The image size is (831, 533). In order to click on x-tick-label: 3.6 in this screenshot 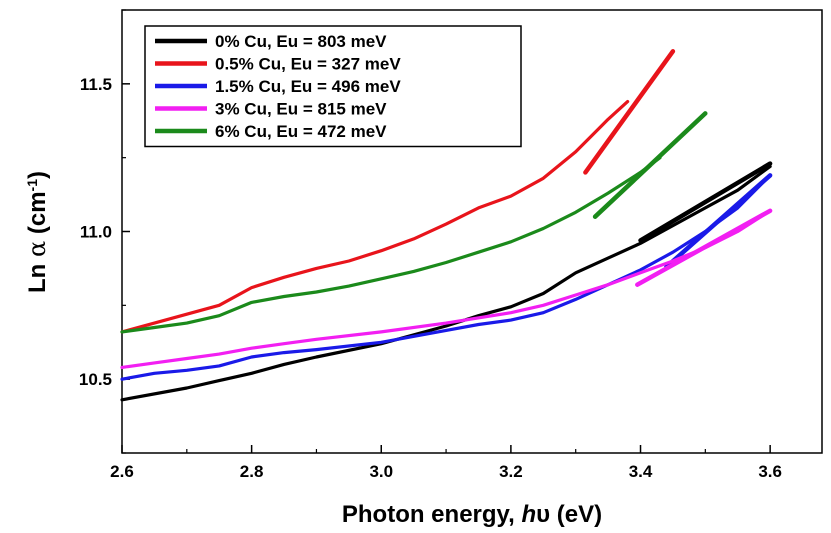, I will do `click(770, 471)`.